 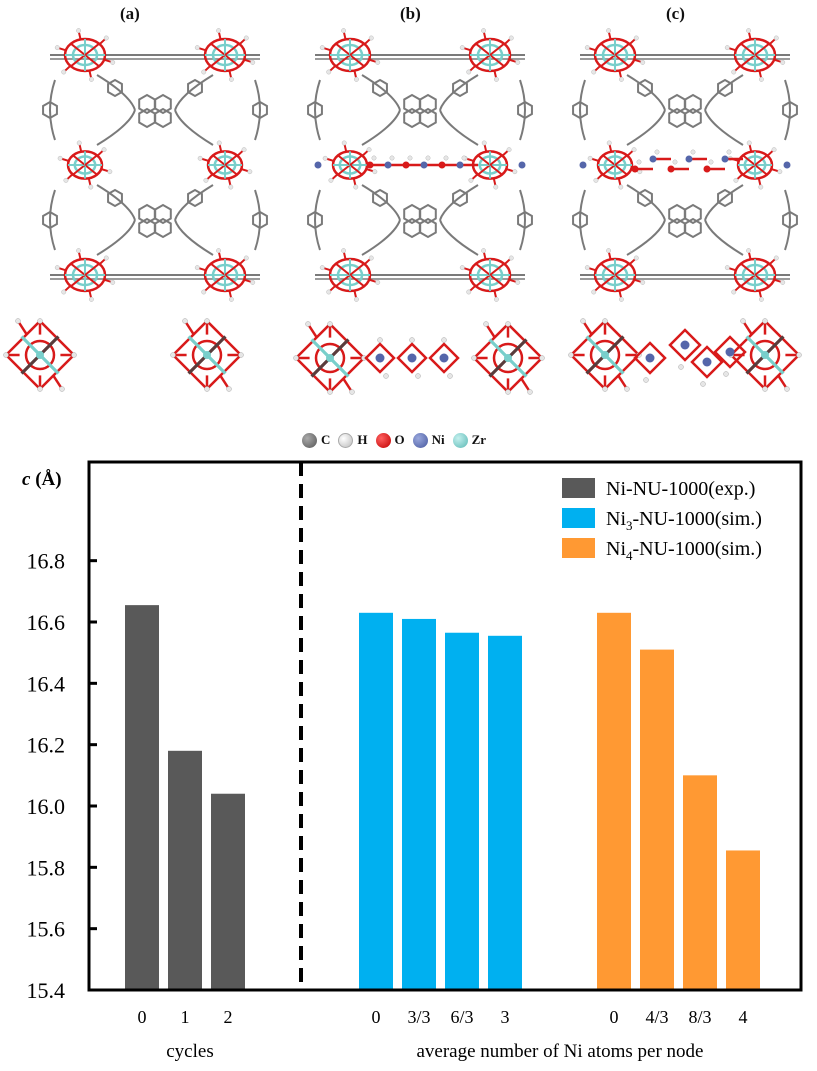 What do you see at coordinates (614, 1017) in the screenshot?
I see `x-tick-label: 0` at bounding box center [614, 1017].